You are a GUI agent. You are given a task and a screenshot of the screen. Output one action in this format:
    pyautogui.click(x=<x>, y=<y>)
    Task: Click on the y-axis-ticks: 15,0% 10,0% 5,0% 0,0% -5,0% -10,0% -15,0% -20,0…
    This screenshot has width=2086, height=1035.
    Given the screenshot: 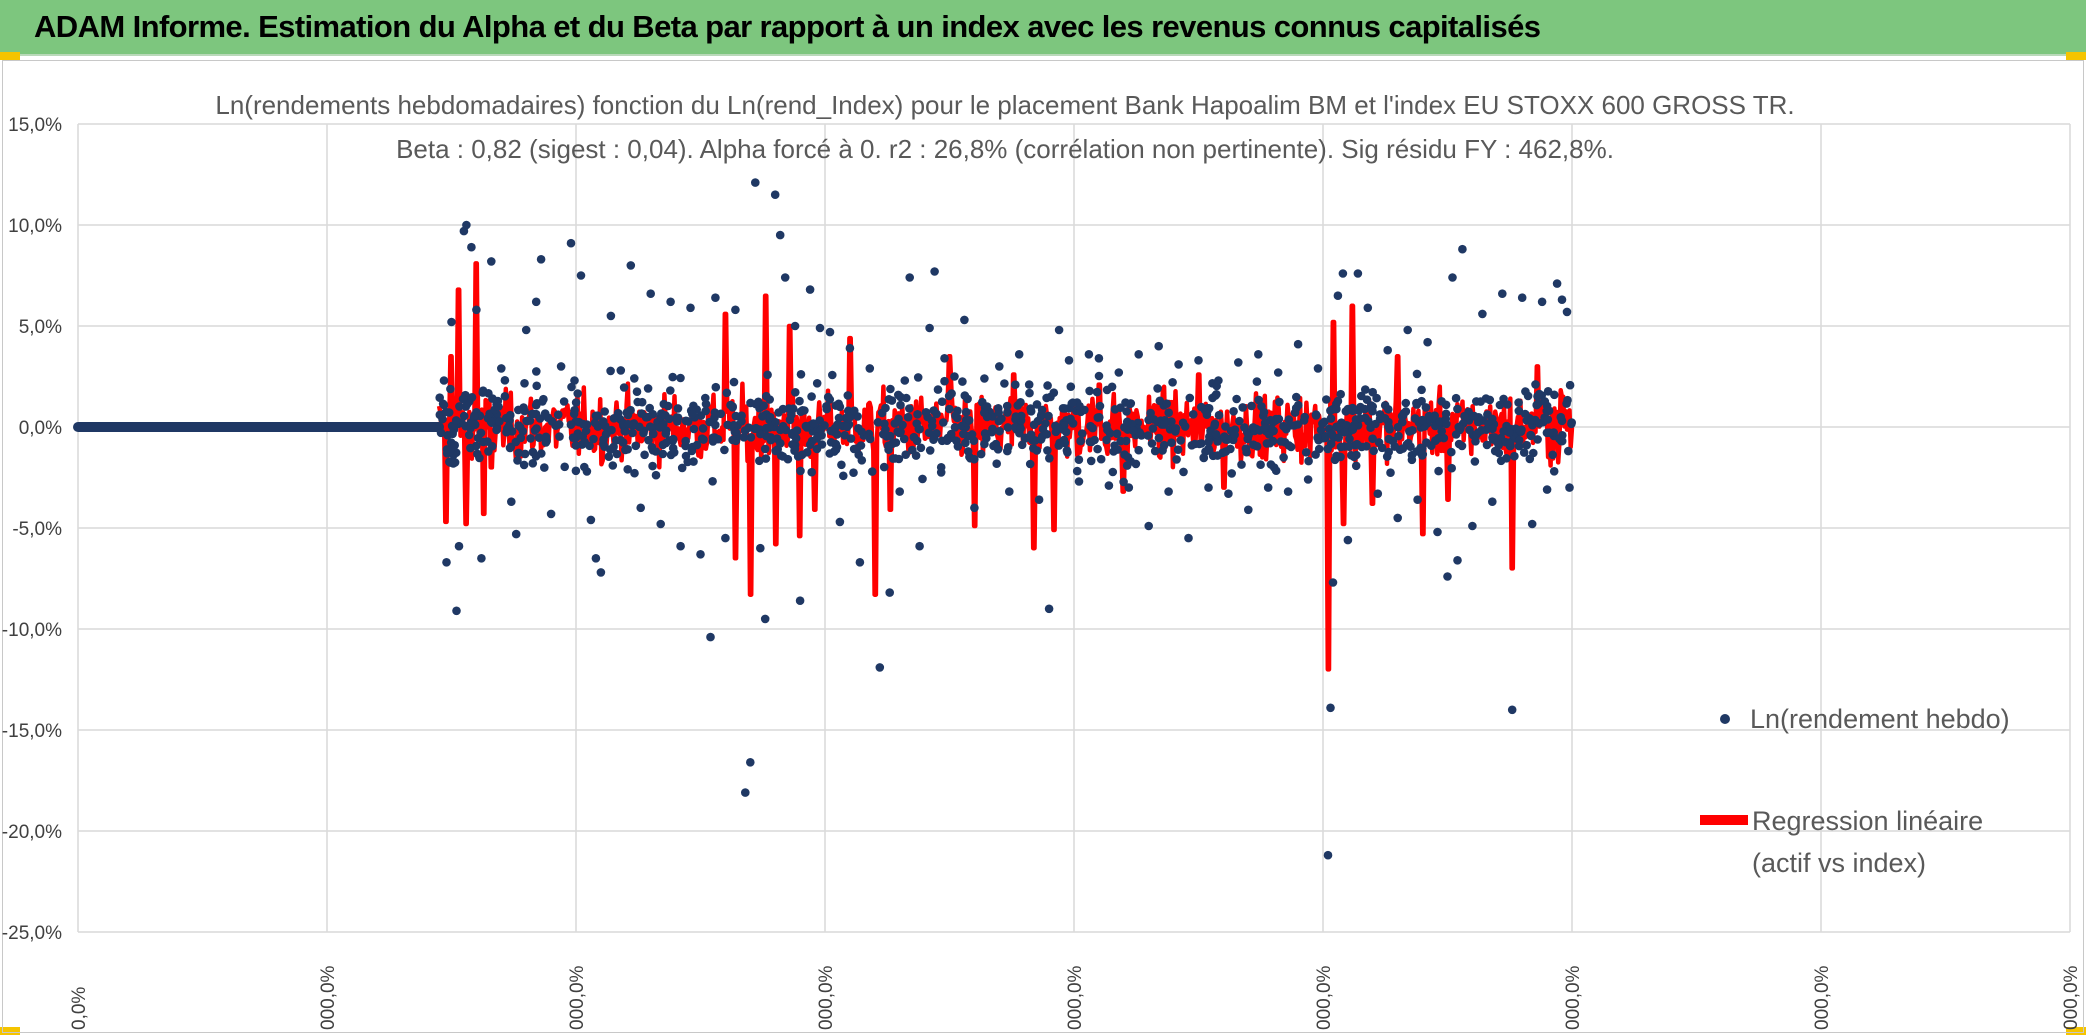 What is the action you would take?
    pyautogui.click(x=32, y=529)
    